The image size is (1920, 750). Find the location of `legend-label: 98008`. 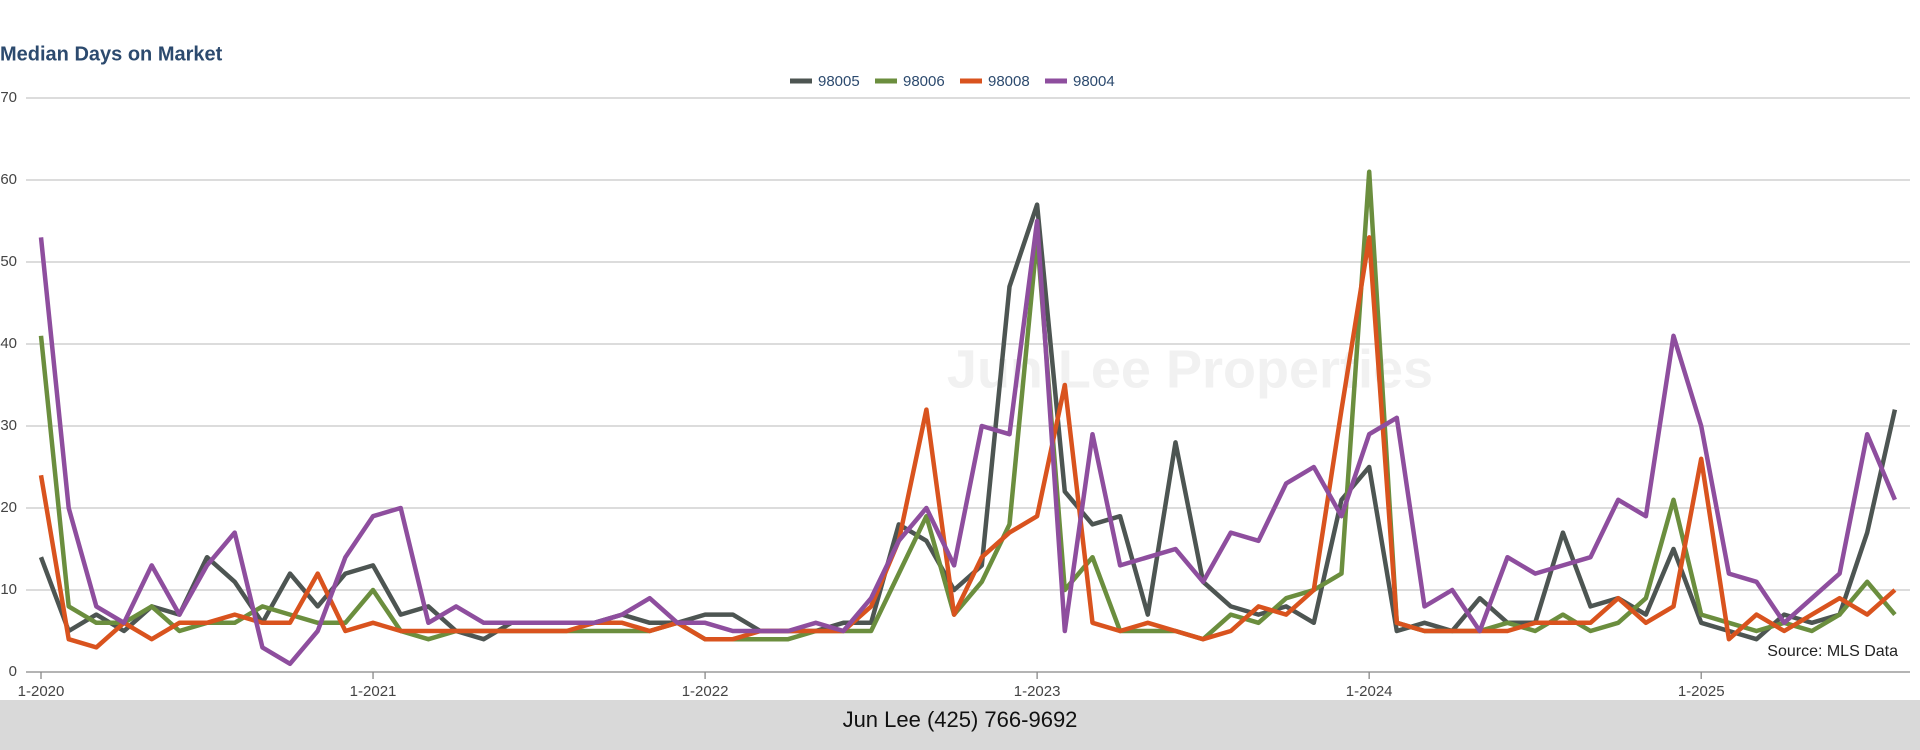

legend-label: 98008 is located at coordinates (1009, 81).